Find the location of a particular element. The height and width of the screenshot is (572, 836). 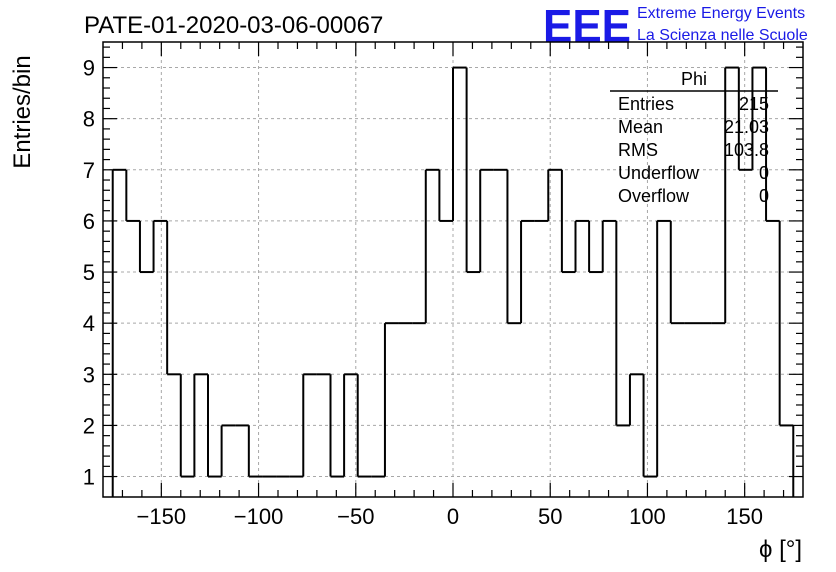

y-tick-label: 6 is located at coordinates (89, 221).